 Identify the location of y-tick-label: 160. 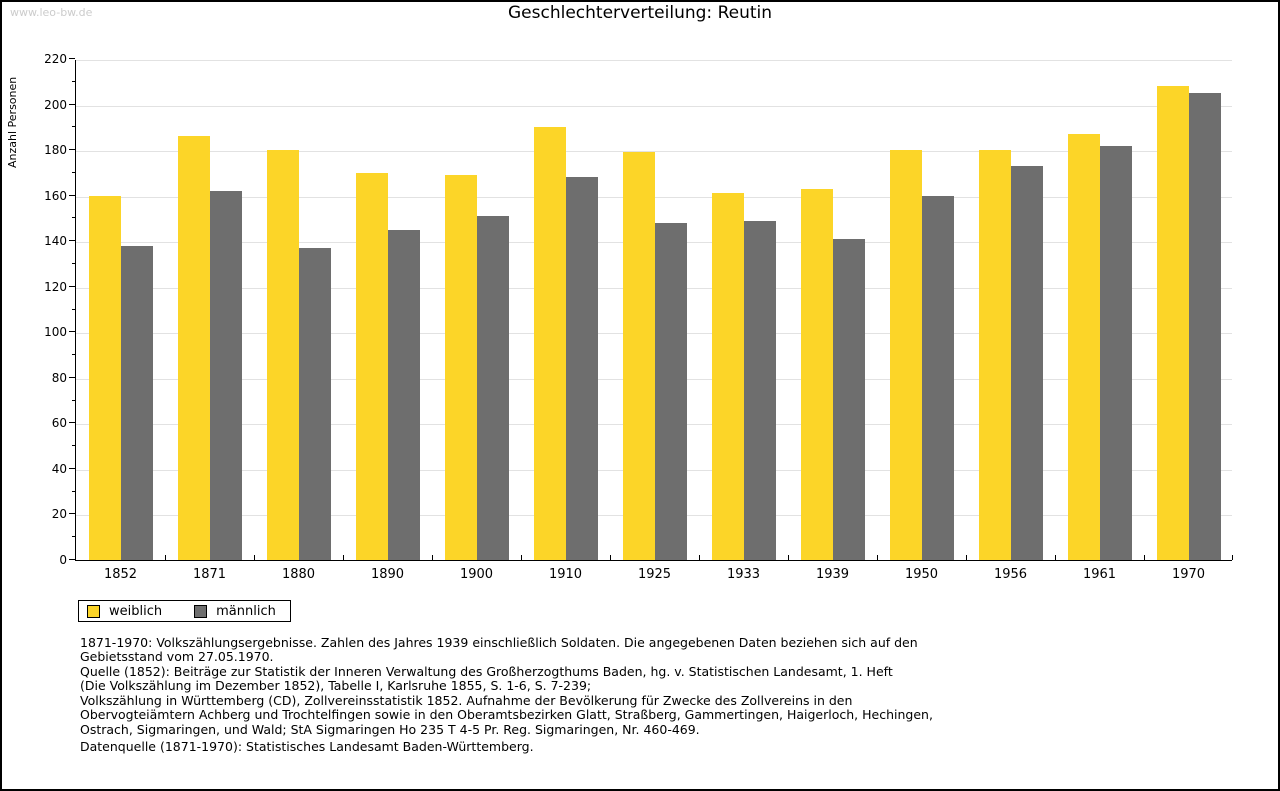
(55, 195).